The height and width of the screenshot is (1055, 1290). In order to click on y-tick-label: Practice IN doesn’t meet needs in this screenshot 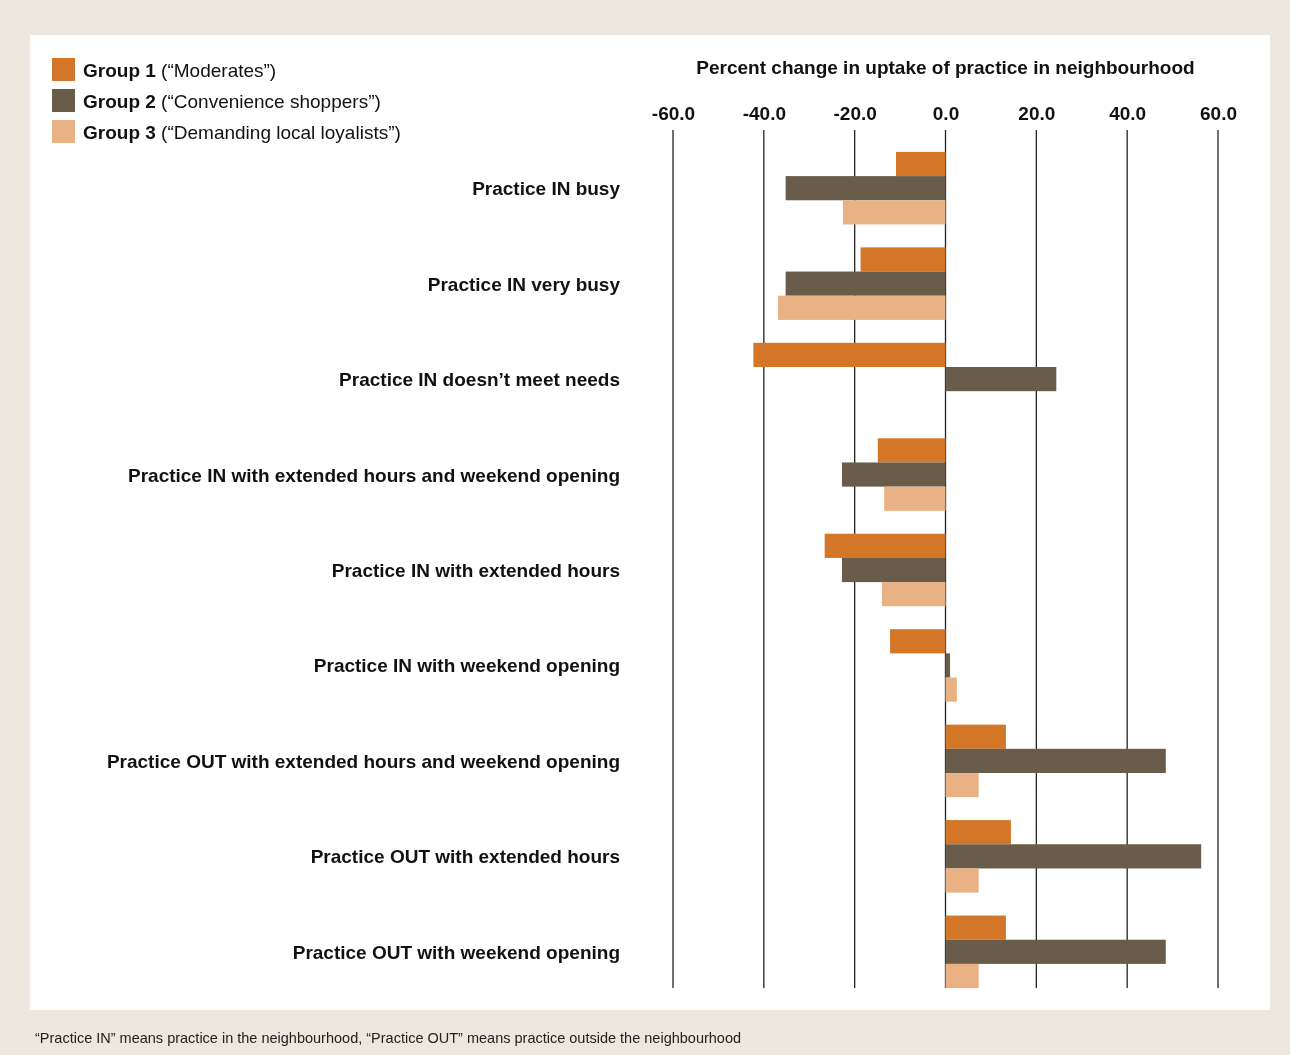, I will do `click(479, 380)`.